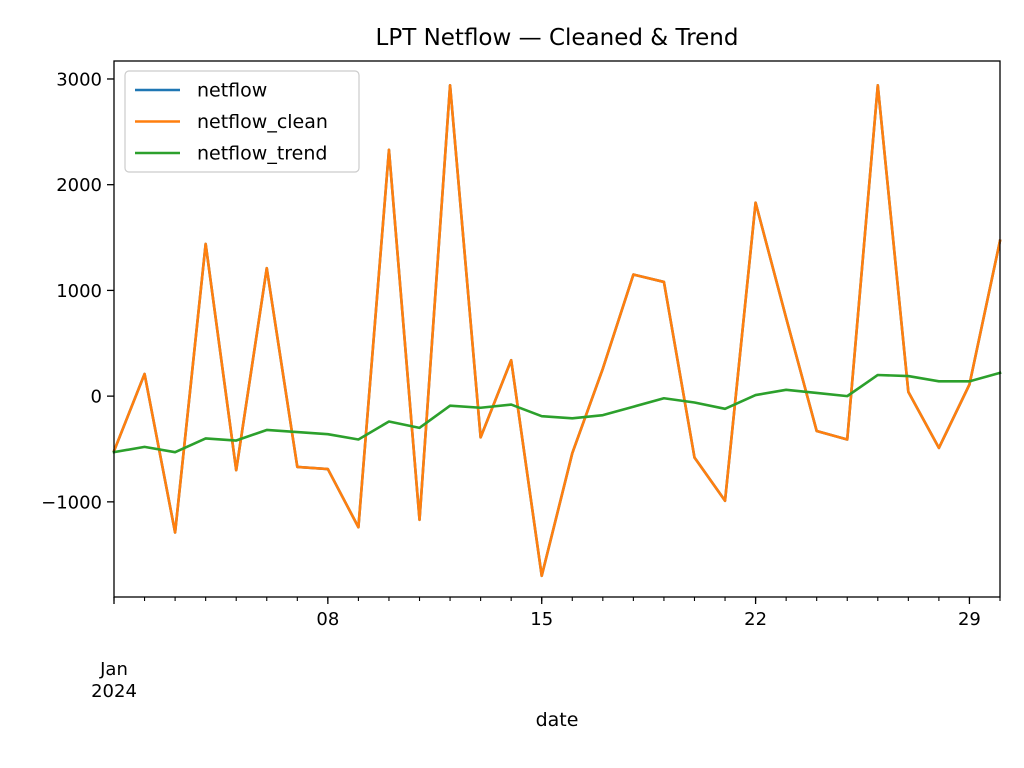 This screenshot has width=1024, height=768. I want to click on chart-title: LPT Netflow — Cleaned & Trend, so click(557, 38).